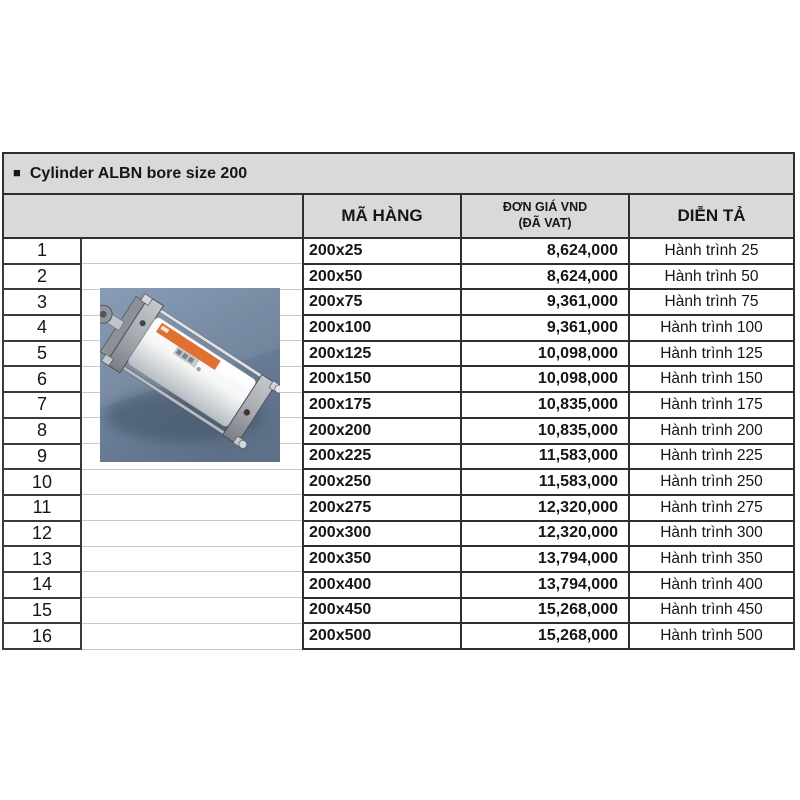 This screenshot has width=800, height=800. Describe the element at coordinates (545, 207) in the screenshot. I see `header-don-gia-line1: ĐƠN GIÁ VND` at that location.